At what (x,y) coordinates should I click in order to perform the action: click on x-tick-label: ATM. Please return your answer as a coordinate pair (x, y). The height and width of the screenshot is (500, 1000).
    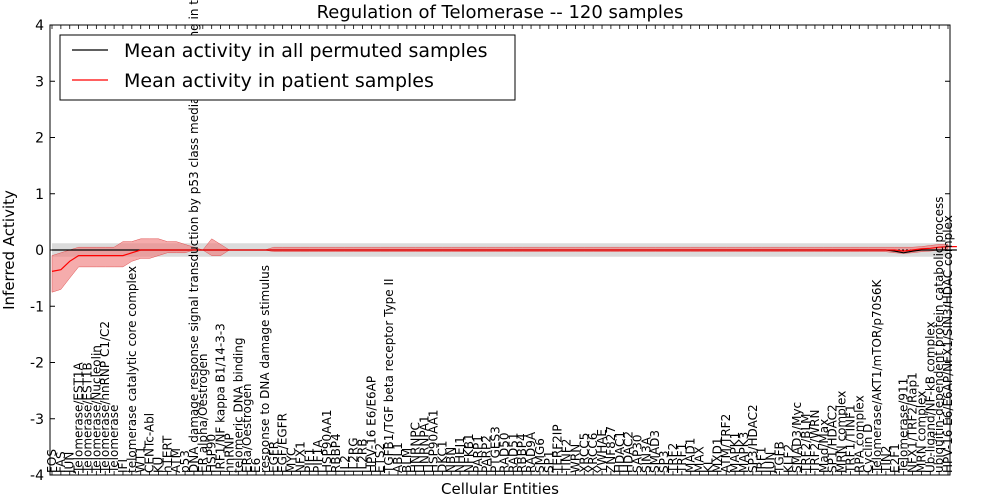
    Looking at the image, I should click on (176, 460).